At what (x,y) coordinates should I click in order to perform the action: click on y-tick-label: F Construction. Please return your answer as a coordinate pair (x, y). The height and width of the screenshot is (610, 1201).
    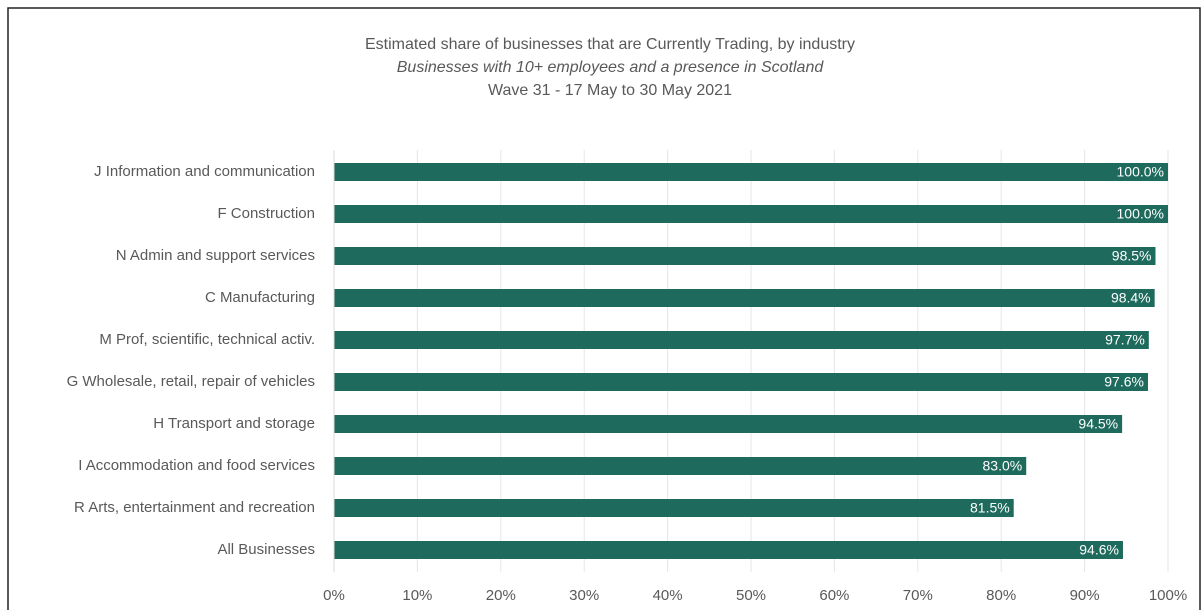
    Looking at the image, I should click on (266, 213).